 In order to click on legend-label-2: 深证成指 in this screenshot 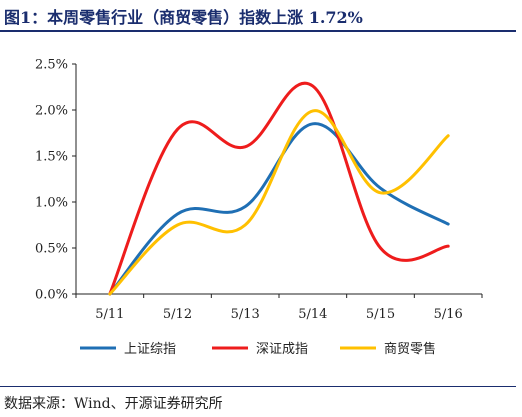, I will do `click(282, 349)`.